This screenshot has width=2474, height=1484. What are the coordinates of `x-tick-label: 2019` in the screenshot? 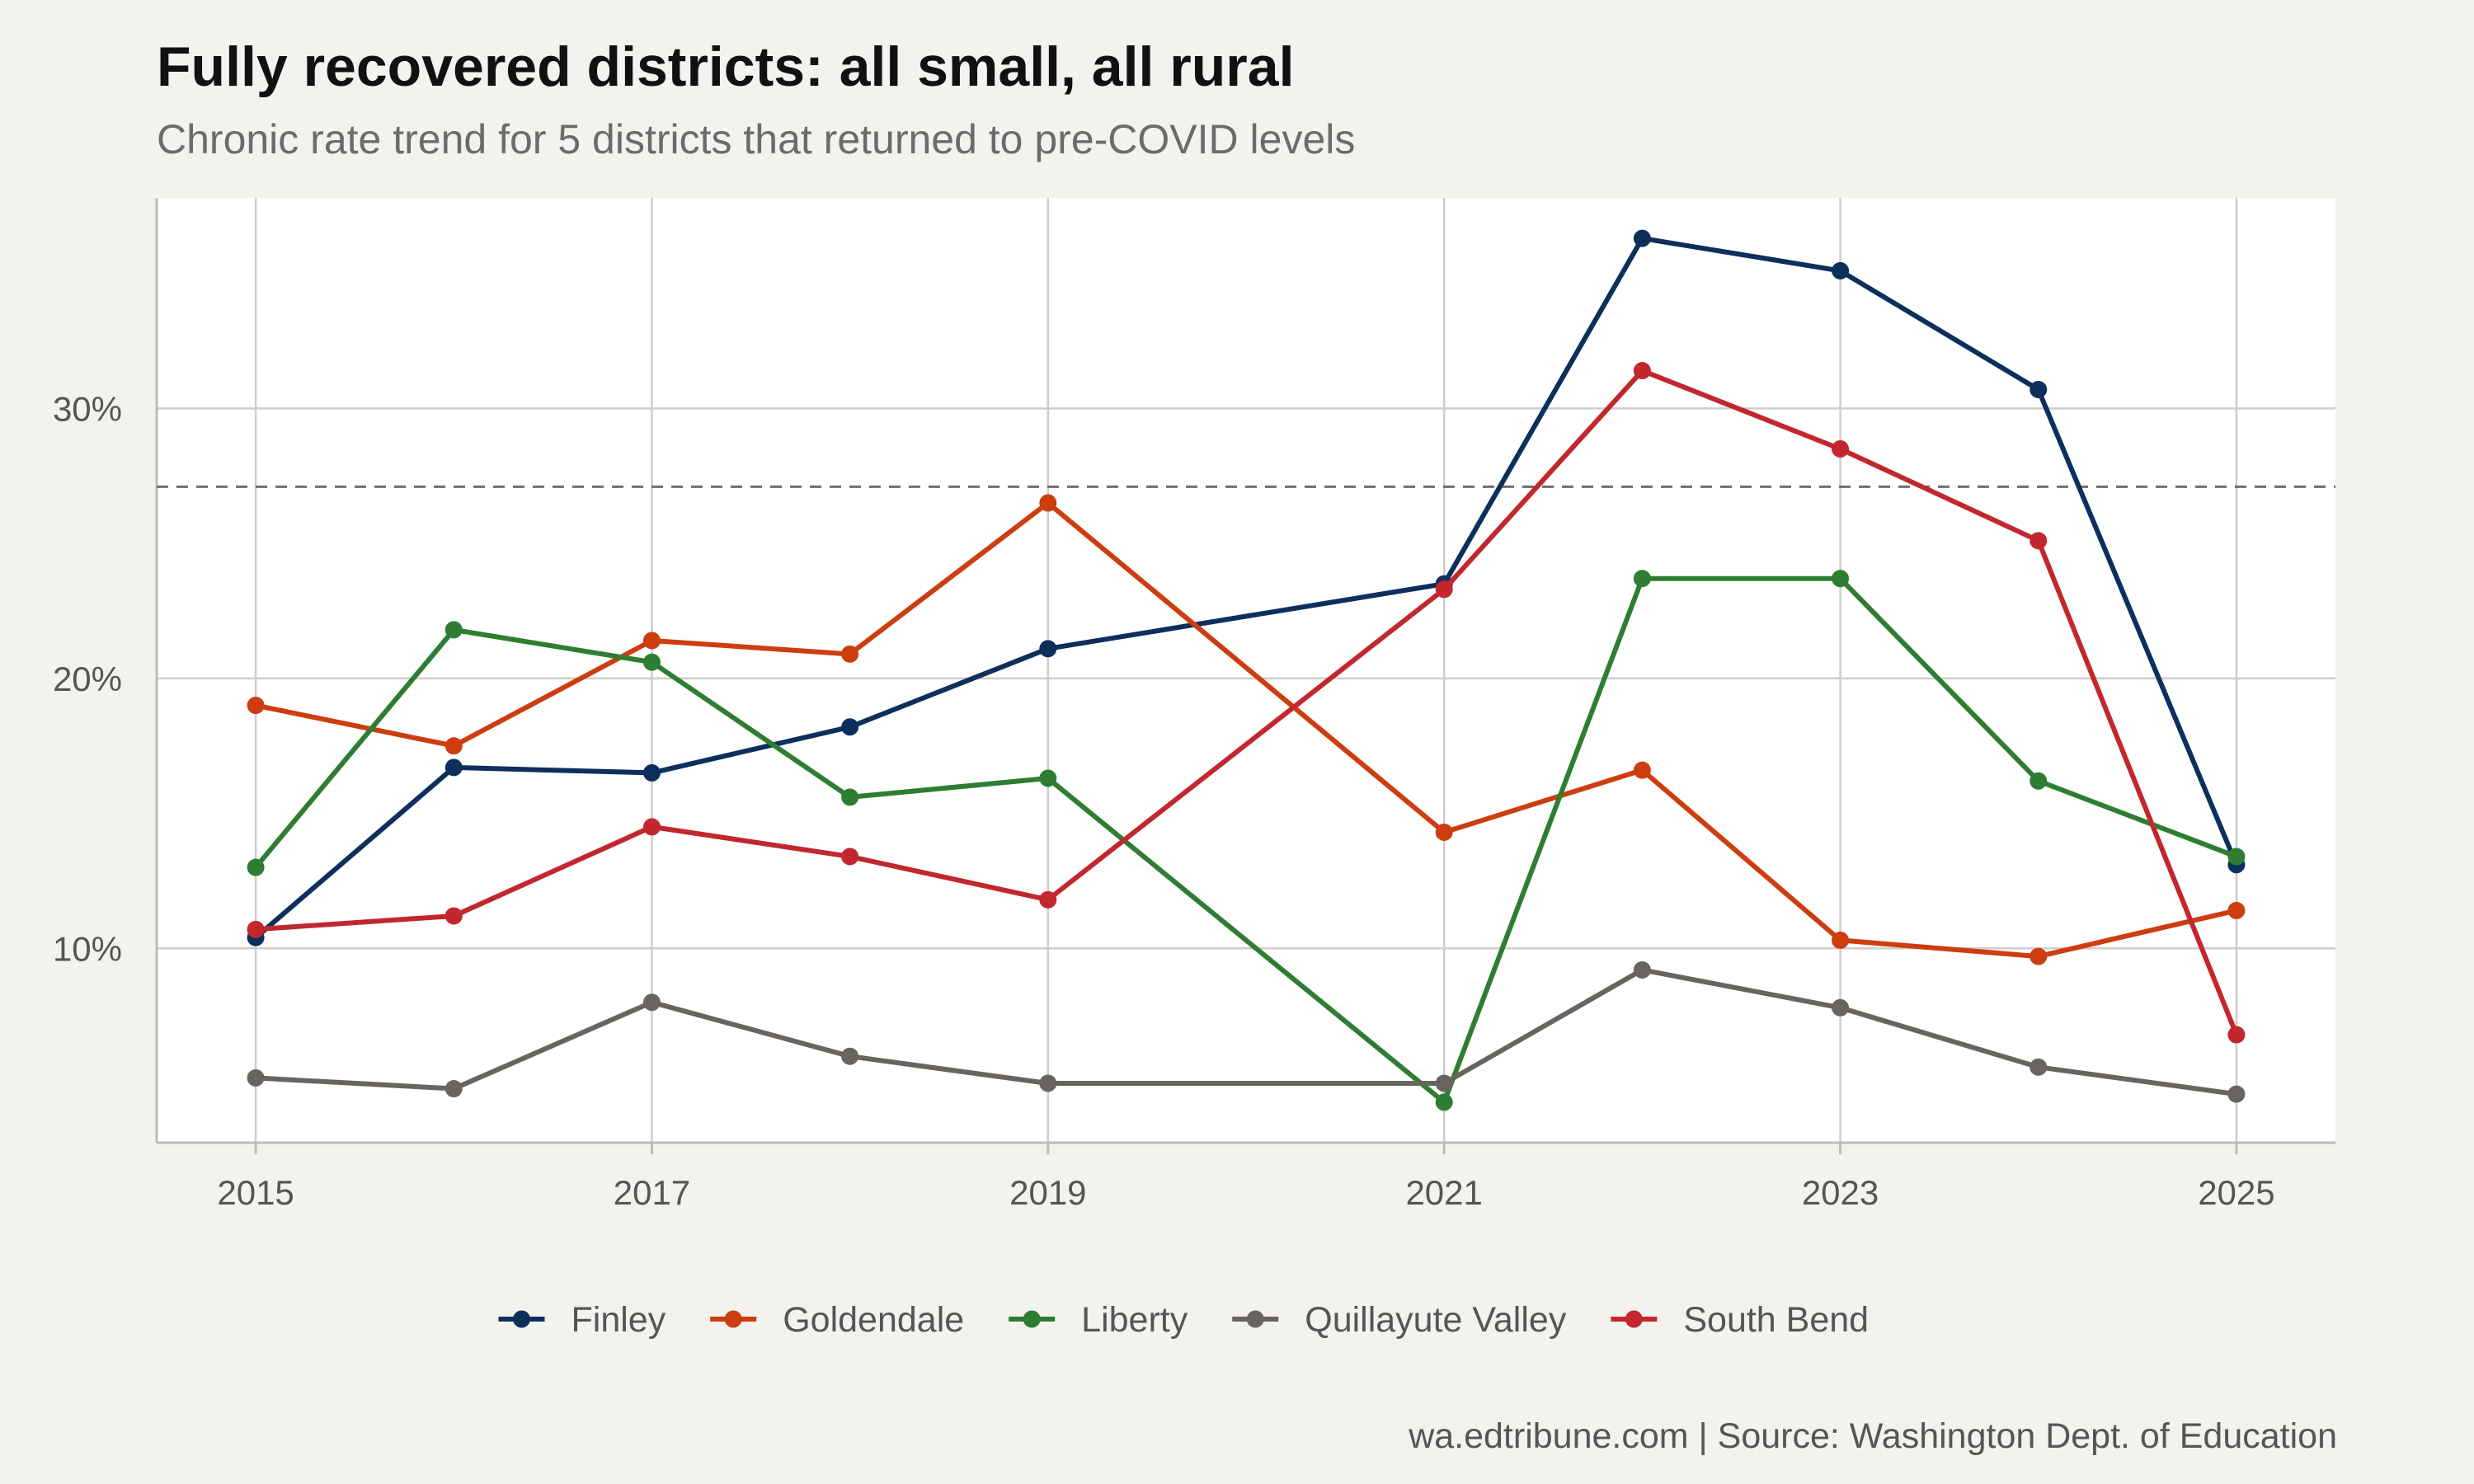 It's located at (1047, 1192).